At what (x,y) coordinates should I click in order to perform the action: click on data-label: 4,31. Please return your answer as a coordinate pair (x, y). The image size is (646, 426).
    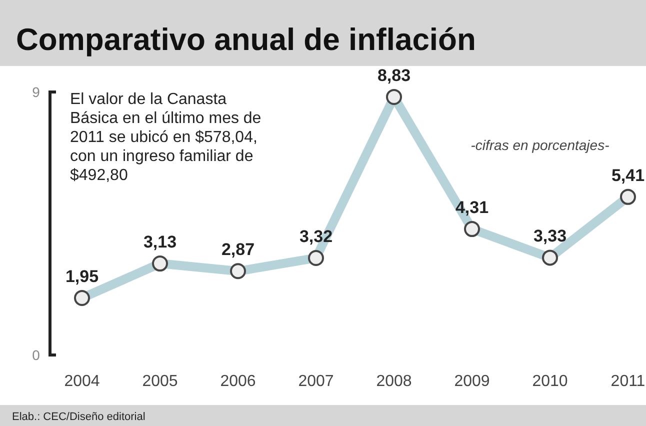
    Looking at the image, I should click on (472, 208).